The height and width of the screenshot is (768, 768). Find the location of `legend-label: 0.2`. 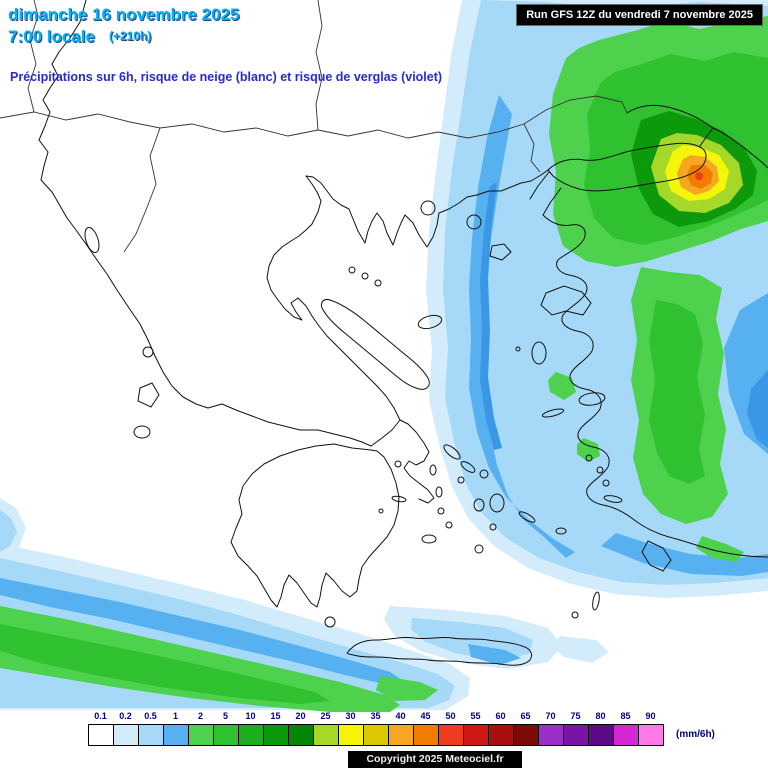

legend-label: 0.2 is located at coordinates (125, 716).